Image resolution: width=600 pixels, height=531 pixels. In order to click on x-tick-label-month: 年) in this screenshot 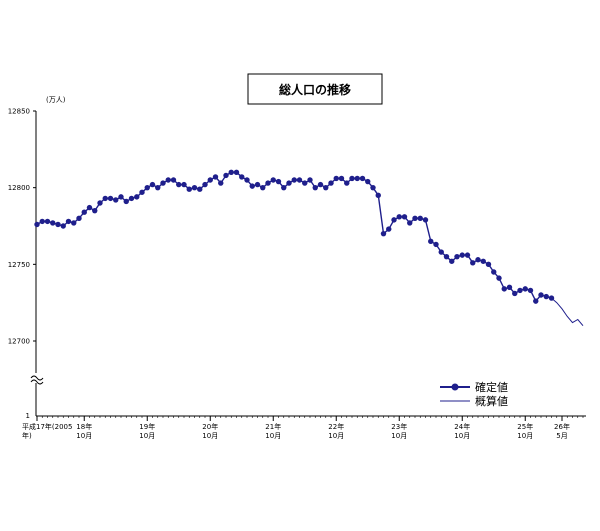, I will do `click(27, 435)`.